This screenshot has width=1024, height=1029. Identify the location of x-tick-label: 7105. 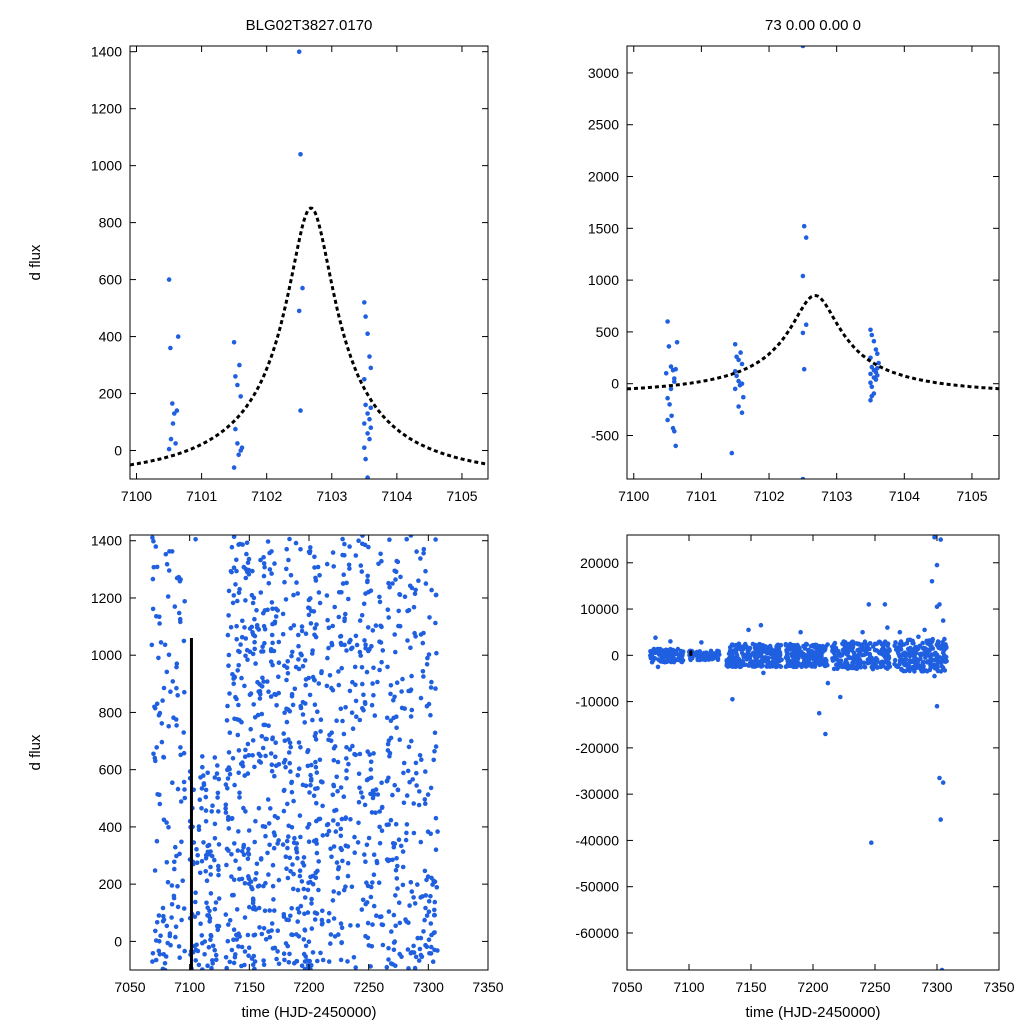
(461, 496).